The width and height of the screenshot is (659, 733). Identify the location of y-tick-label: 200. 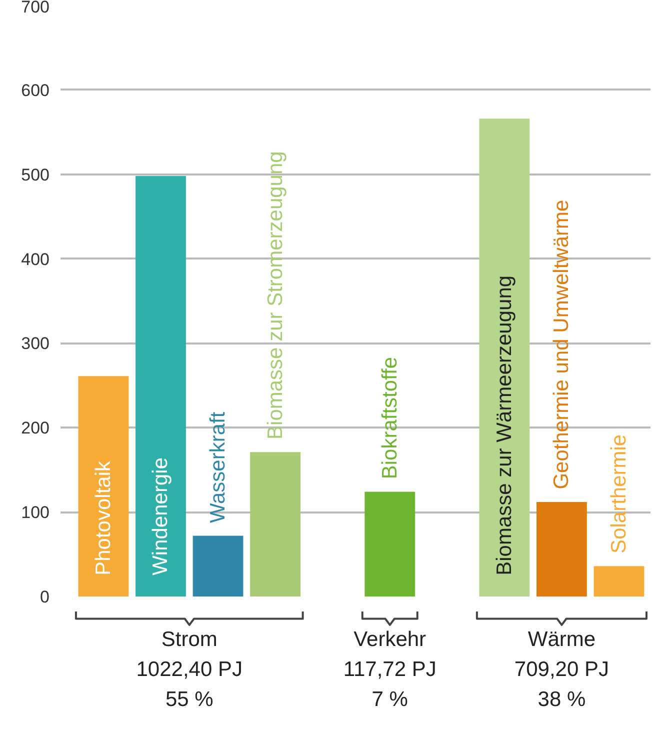
(35, 428).